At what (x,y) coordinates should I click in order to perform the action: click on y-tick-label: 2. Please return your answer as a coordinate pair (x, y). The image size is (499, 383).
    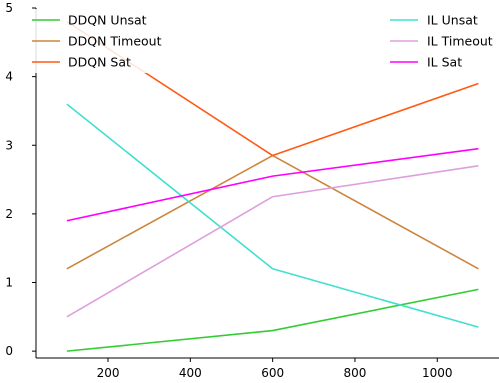
    Looking at the image, I should click on (9, 214).